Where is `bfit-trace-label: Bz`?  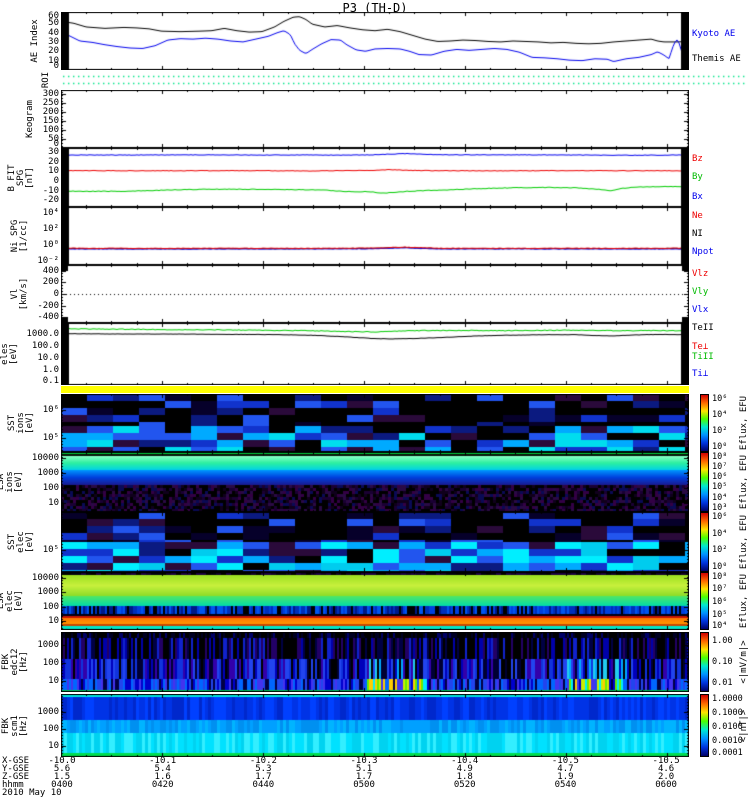 bfit-trace-label: Bz is located at coordinates (697, 159).